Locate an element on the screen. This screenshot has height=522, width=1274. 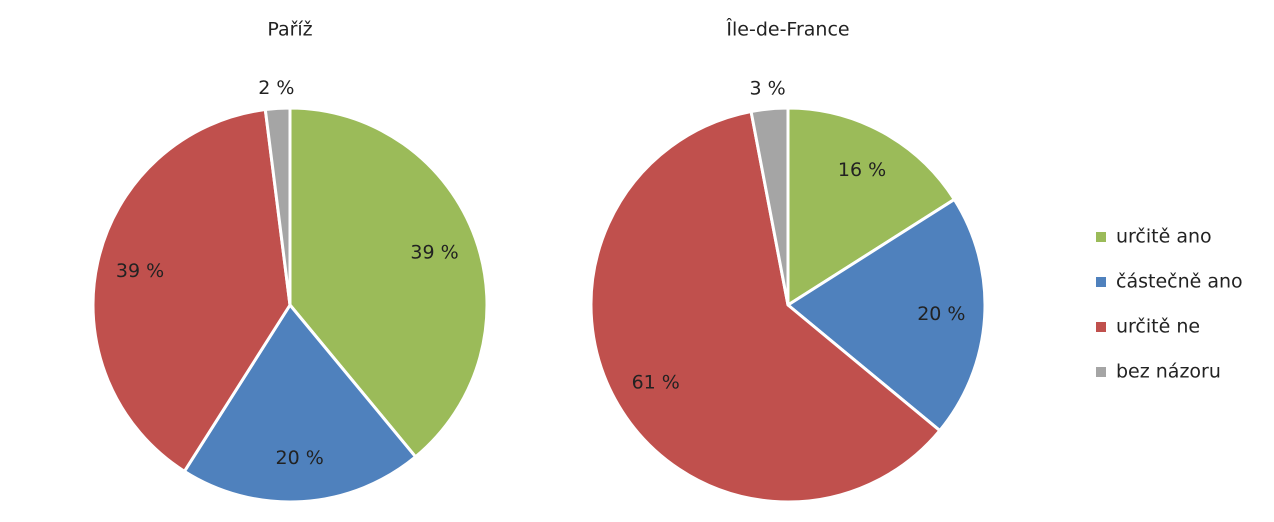
data-label: 16 % is located at coordinates (862, 170).